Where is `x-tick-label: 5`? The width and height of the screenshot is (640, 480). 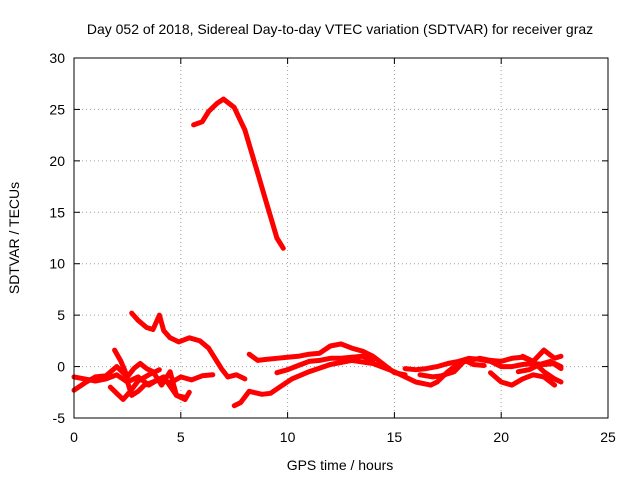 x-tick-label: 5 is located at coordinates (181, 437).